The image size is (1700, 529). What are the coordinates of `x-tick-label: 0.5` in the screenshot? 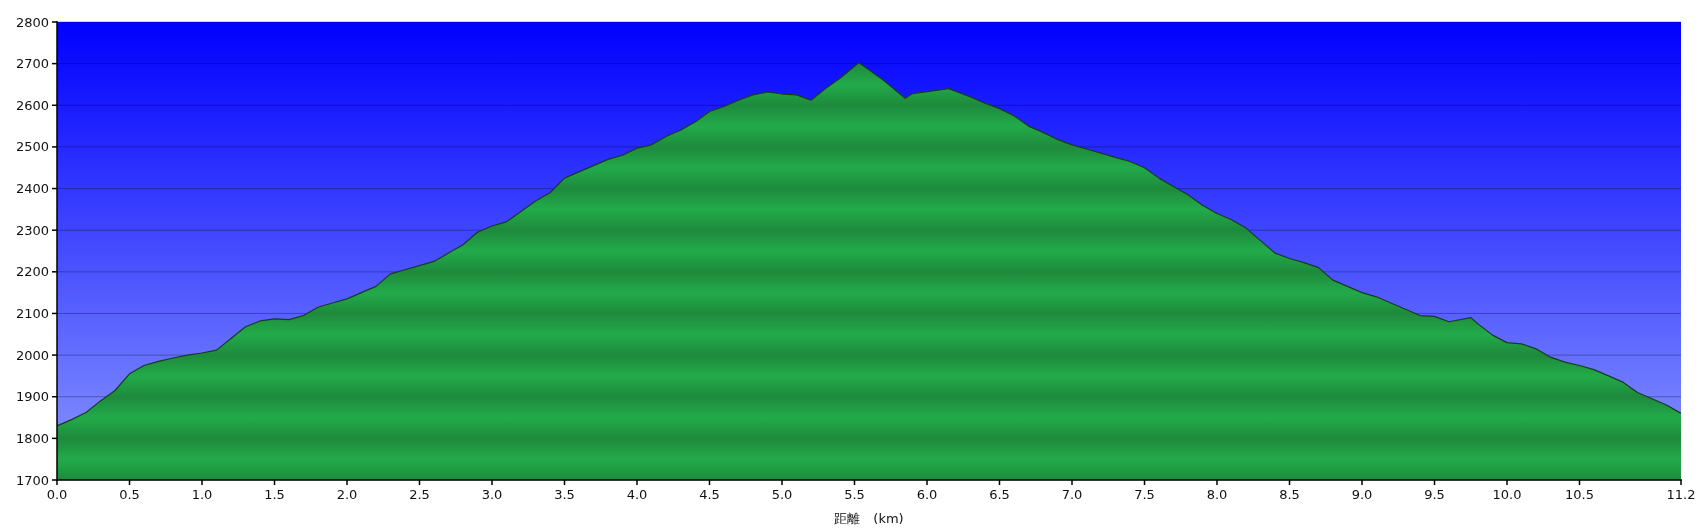 It's located at (129, 494).